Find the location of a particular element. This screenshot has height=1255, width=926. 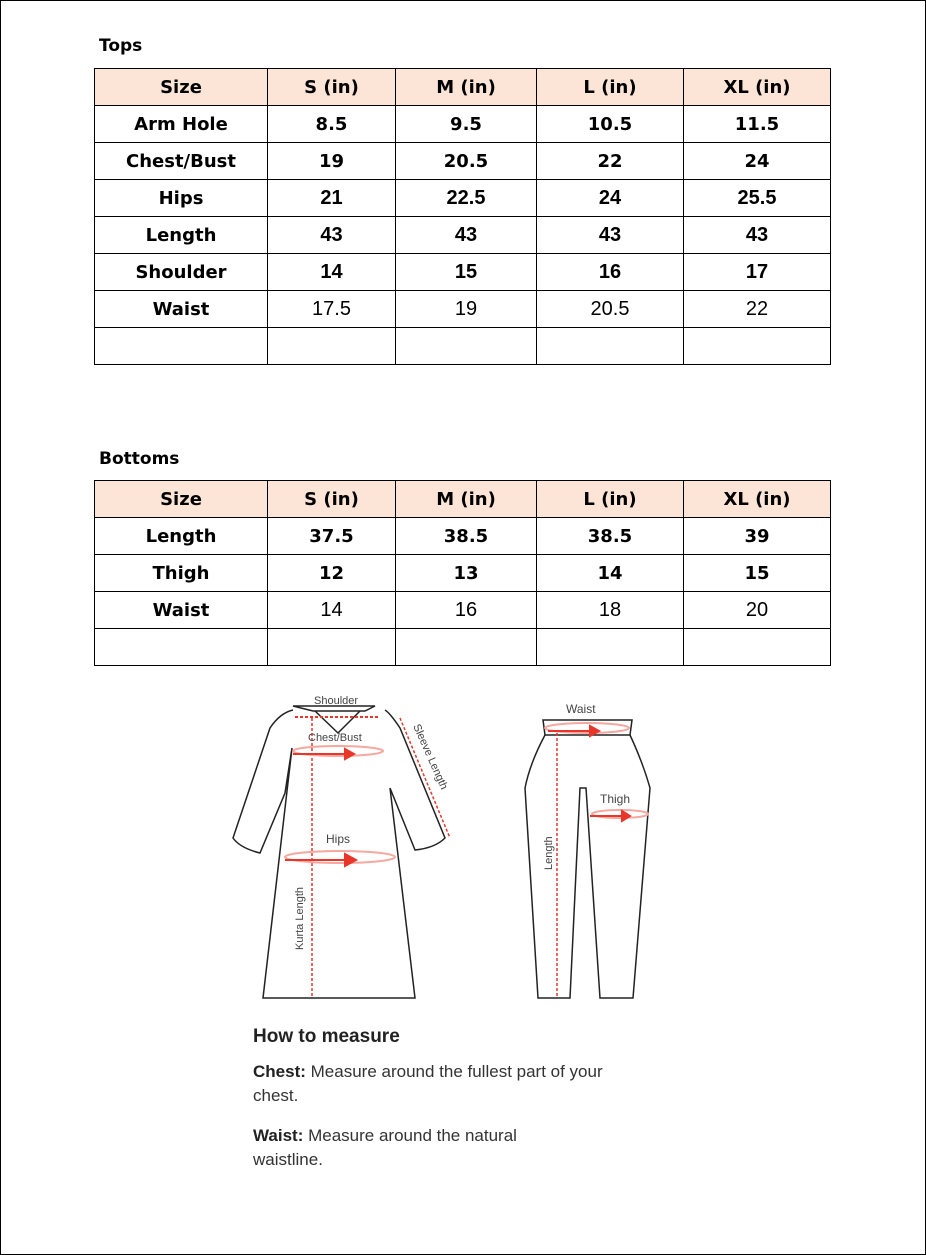

waist-text: Measure around the natural waistline. is located at coordinates (385, 1147).